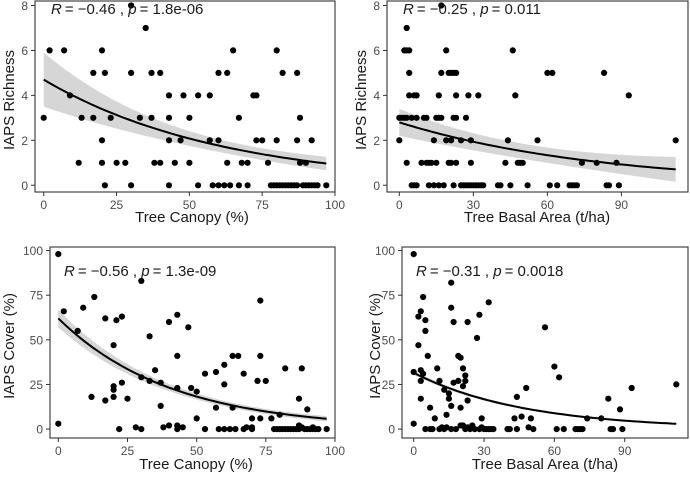  I want to click on x-tick-label: 25, so click(117, 205).